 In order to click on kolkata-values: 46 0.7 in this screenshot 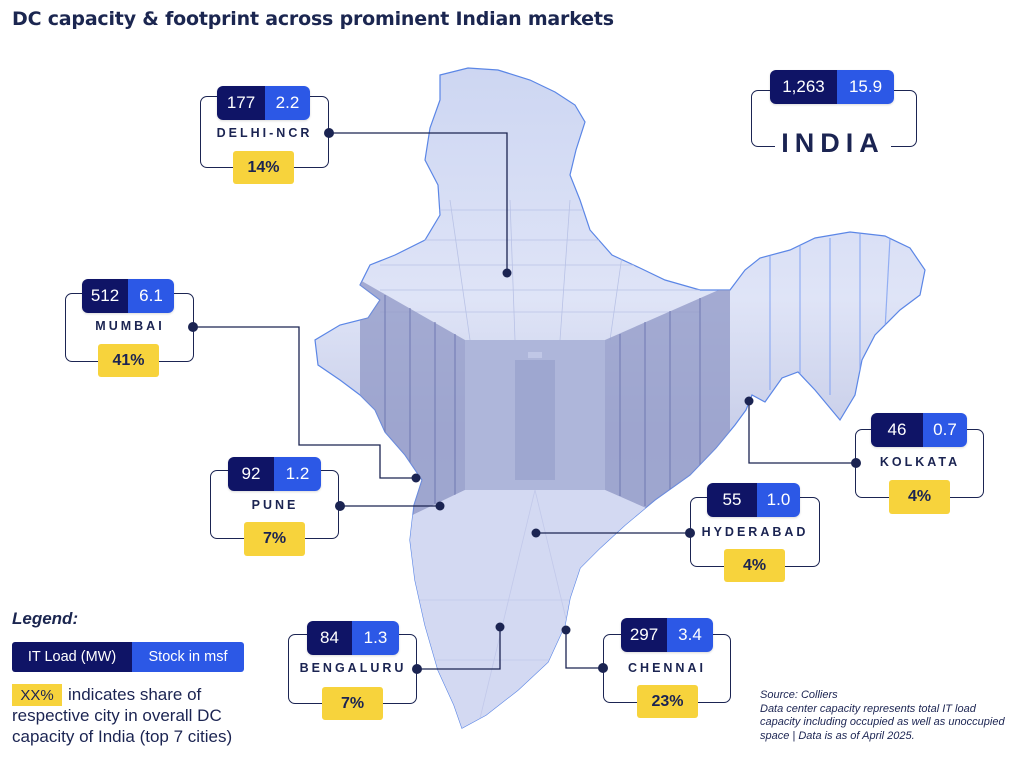, I will do `click(919, 430)`.